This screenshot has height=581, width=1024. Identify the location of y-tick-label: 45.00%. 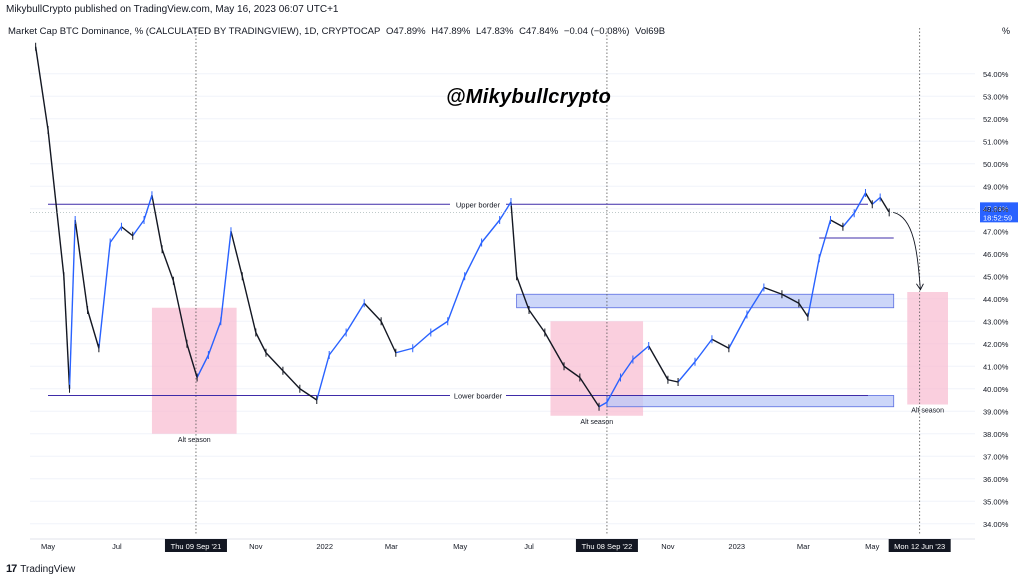
(996, 276).